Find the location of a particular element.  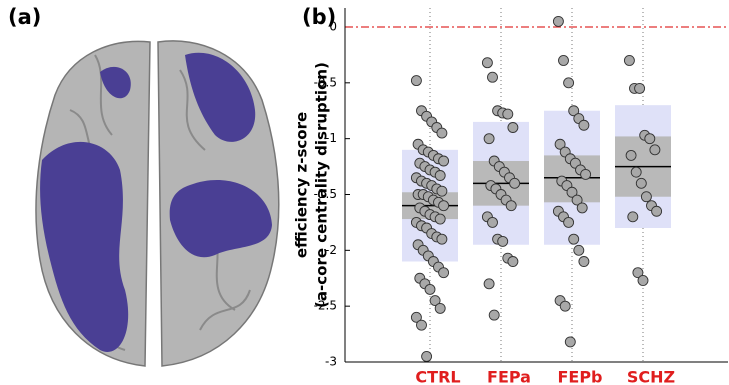

category-label: FEPb is located at coordinates (579, 376).